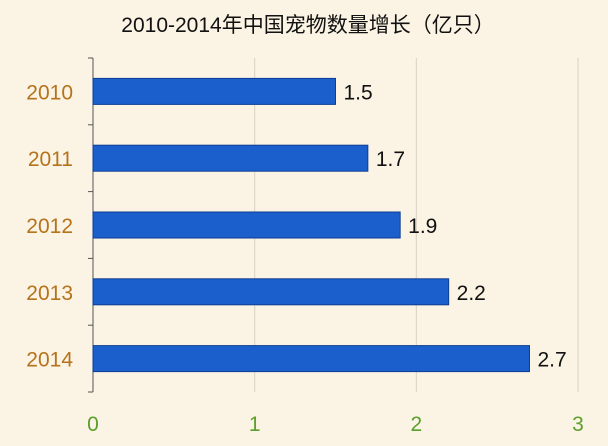 This screenshot has width=608, height=446. What do you see at coordinates (49, 360) in the screenshot?
I see `category-label-2014: 2014` at bounding box center [49, 360].